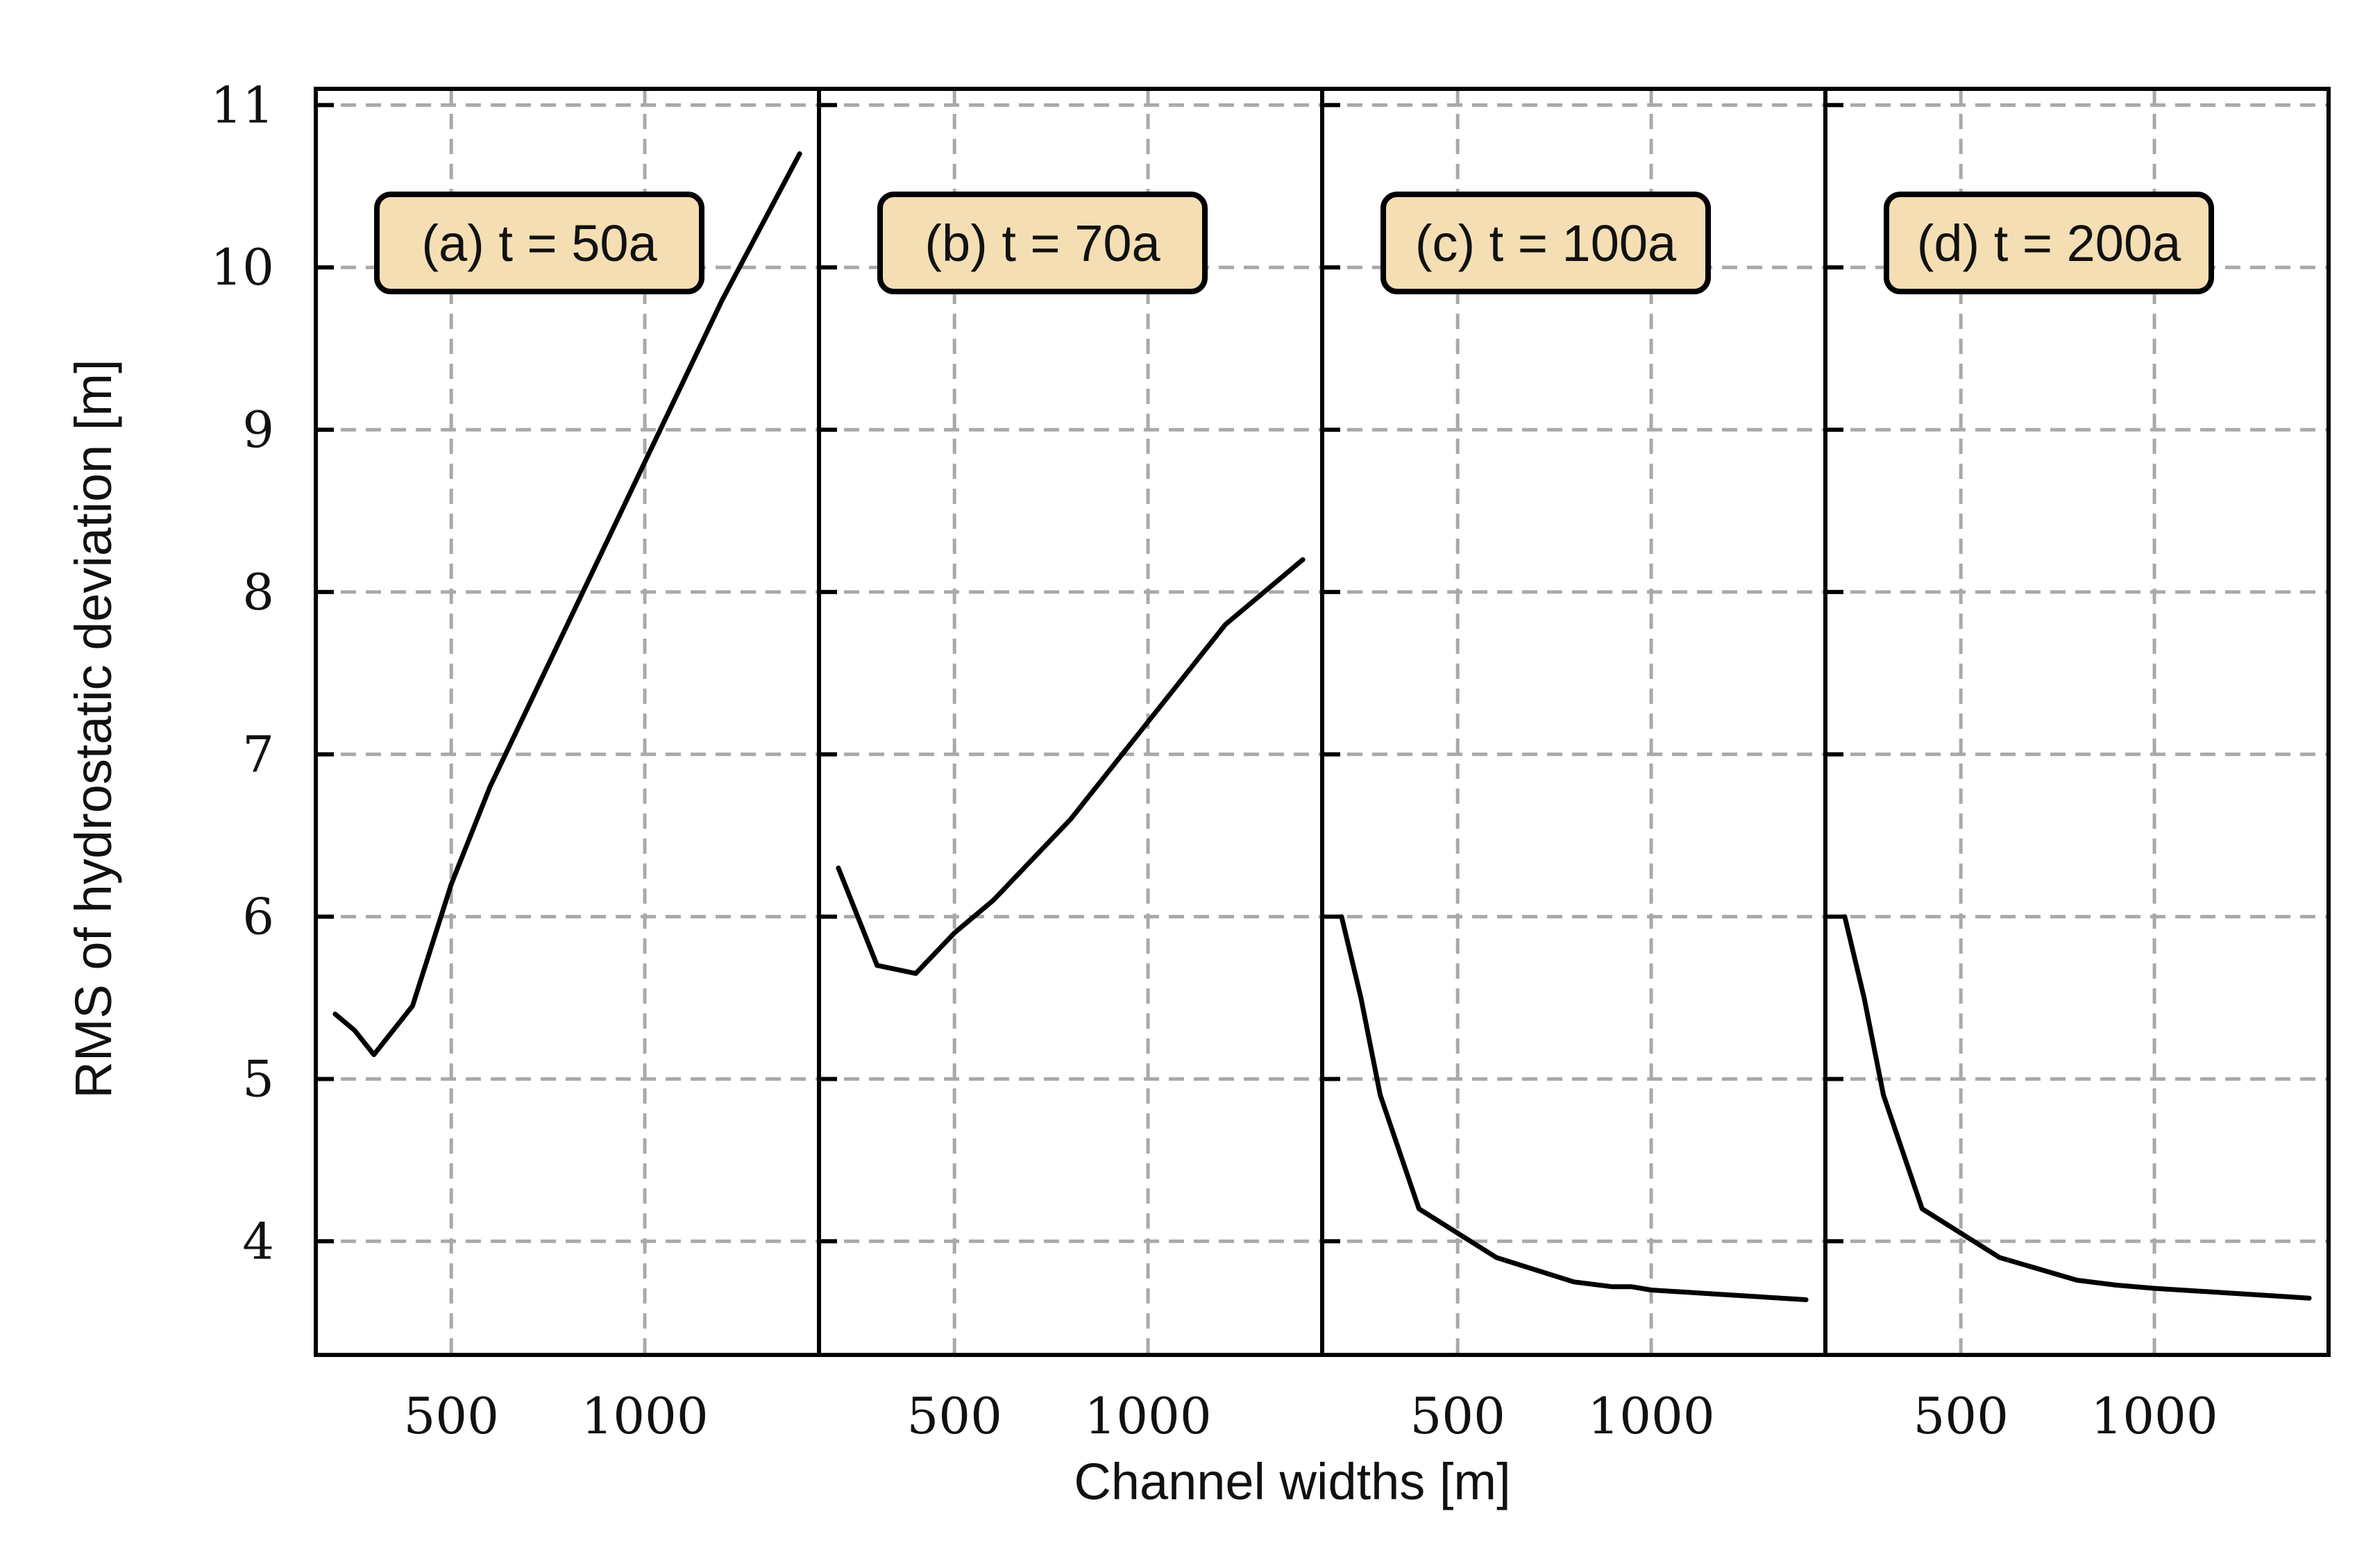 The height and width of the screenshot is (1568, 2373). I want to click on y-tick-label-3: 6, so click(258, 917).